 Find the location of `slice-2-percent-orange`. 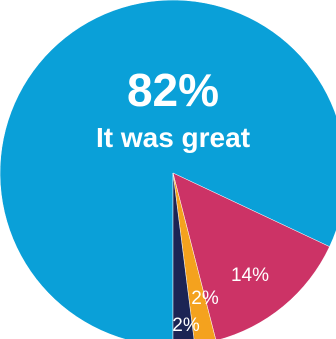

slice-2-percent-orange is located at coordinates (194, 255).